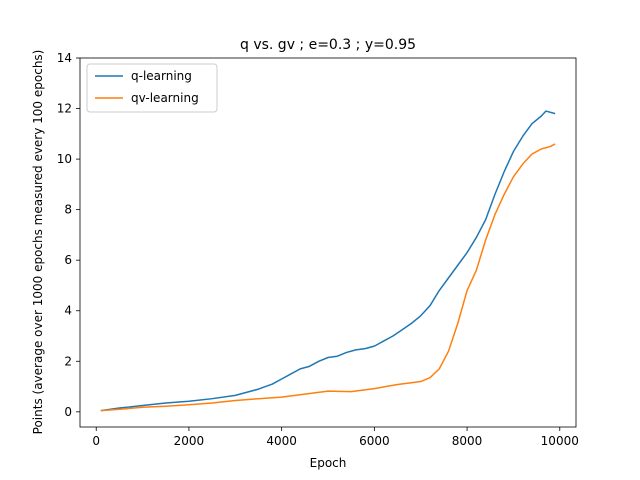 The image size is (640, 480). What do you see at coordinates (165, 98) in the screenshot?
I see `legend-label-1: qv-learning` at bounding box center [165, 98].